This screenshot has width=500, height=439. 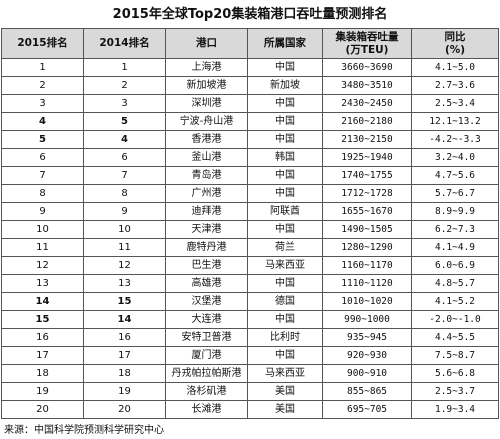 What do you see at coordinates (124, 409) in the screenshot?
I see `cell-rank-2014: 20` at bounding box center [124, 409].